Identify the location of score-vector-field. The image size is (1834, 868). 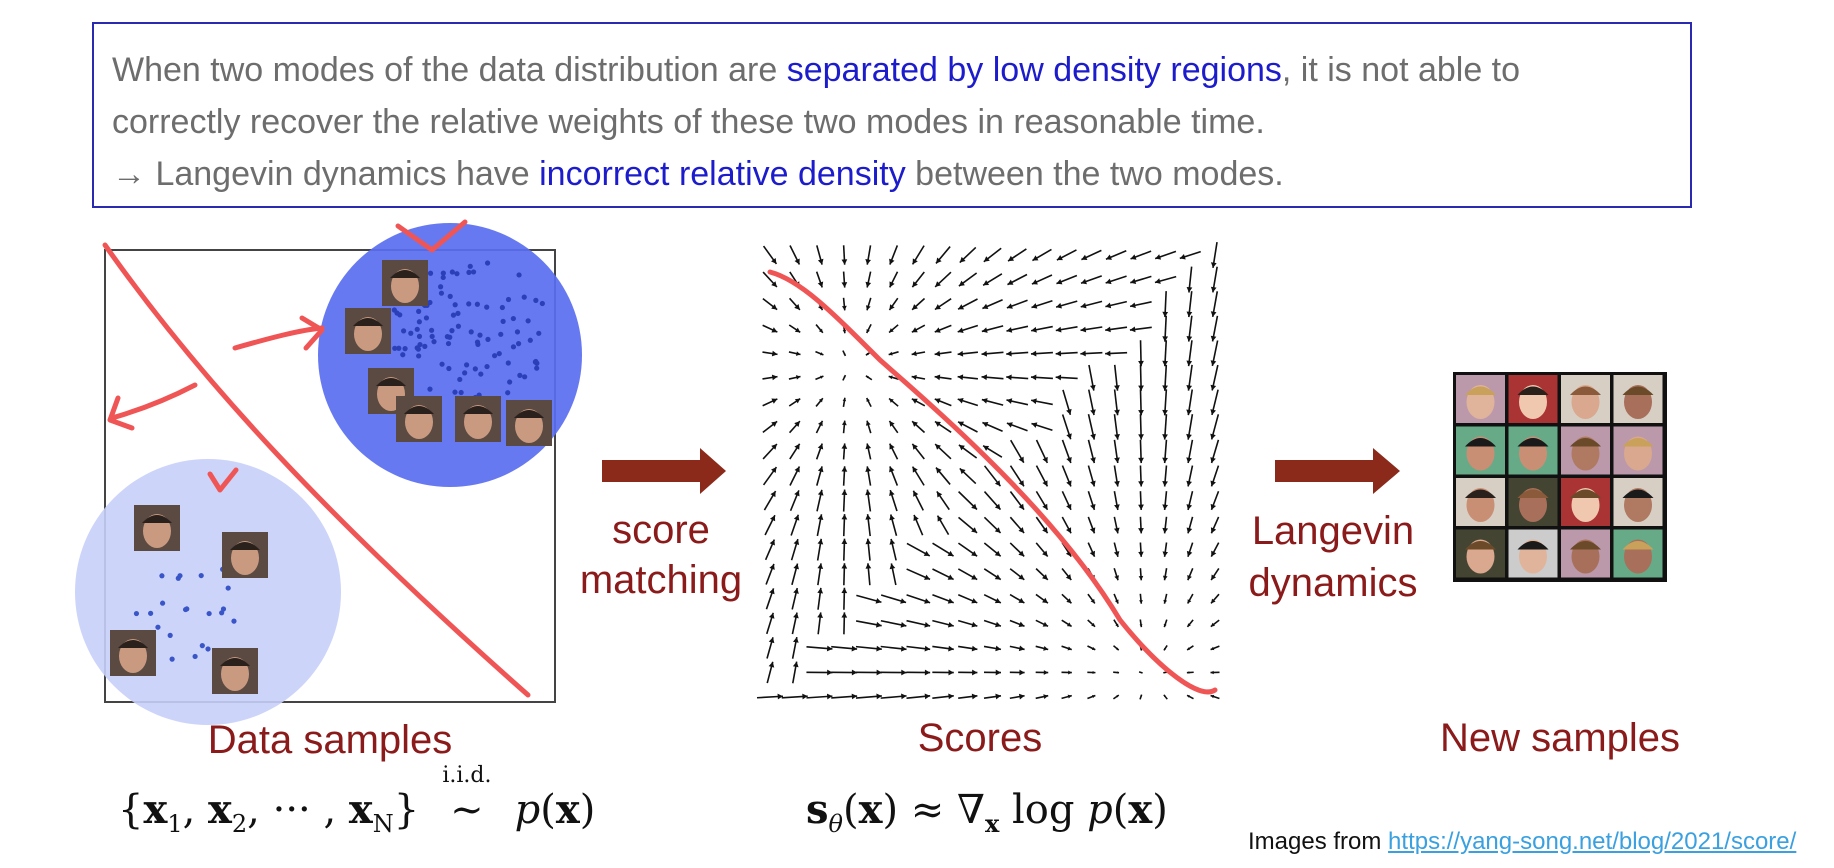
(988, 471).